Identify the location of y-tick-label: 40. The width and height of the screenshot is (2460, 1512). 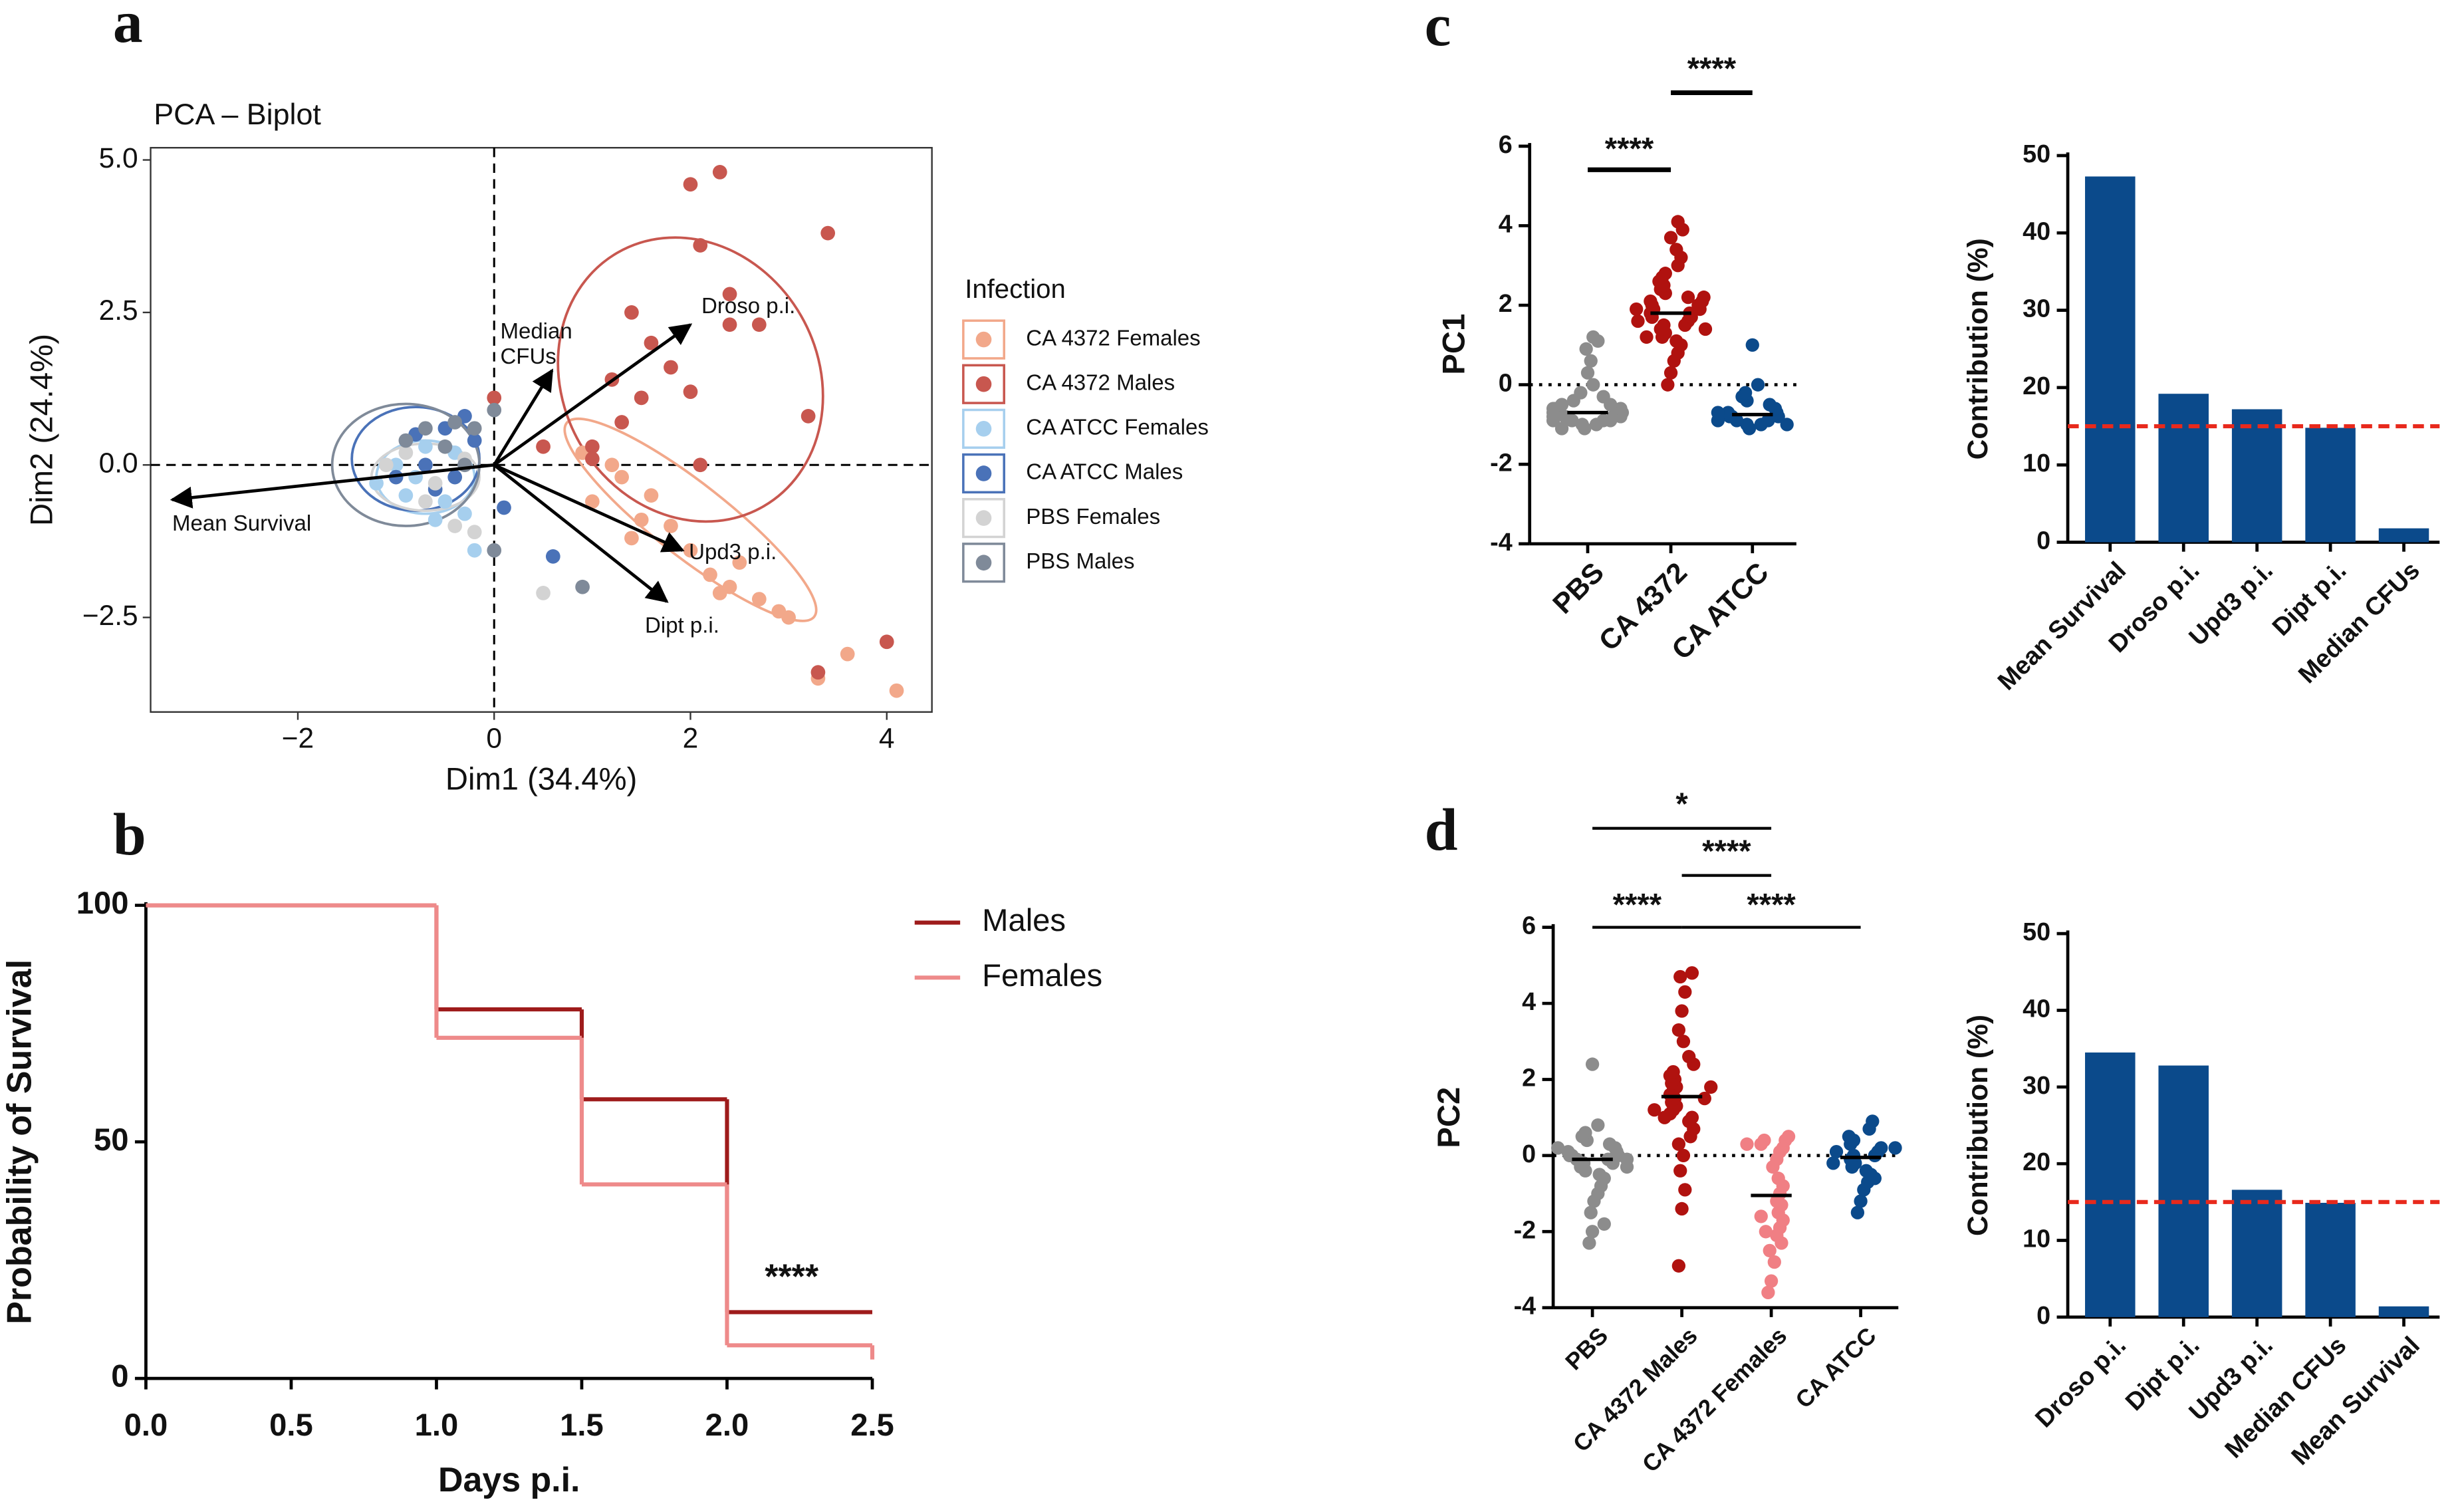
(2036, 231).